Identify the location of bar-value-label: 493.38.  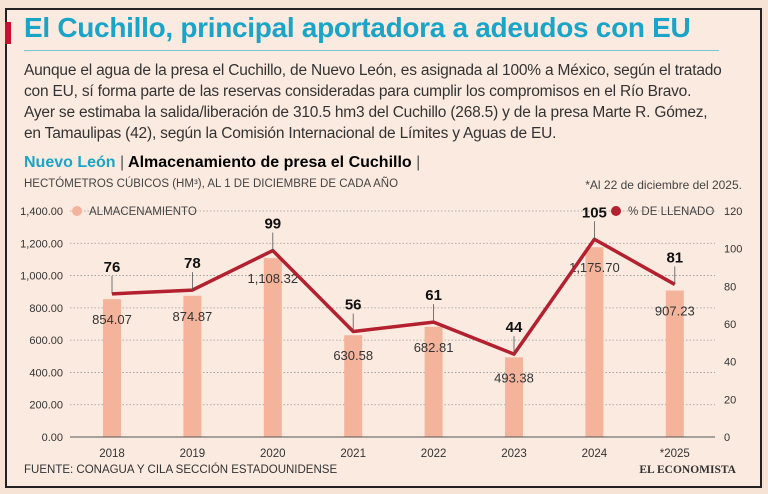
(514, 377).